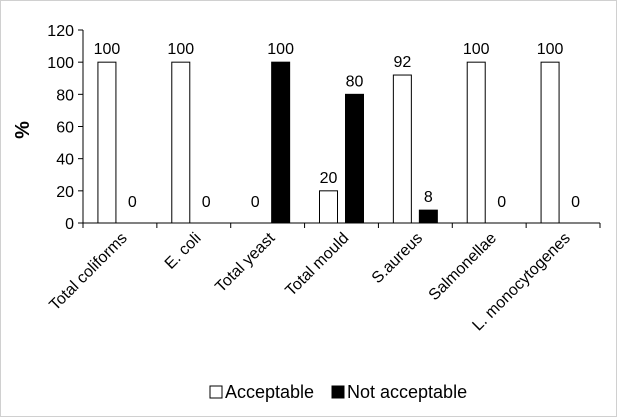 Image resolution: width=617 pixels, height=417 pixels. What do you see at coordinates (245, 262) in the screenshot?
I see `category-label: Total yeast` at bounding box center [245, 262].